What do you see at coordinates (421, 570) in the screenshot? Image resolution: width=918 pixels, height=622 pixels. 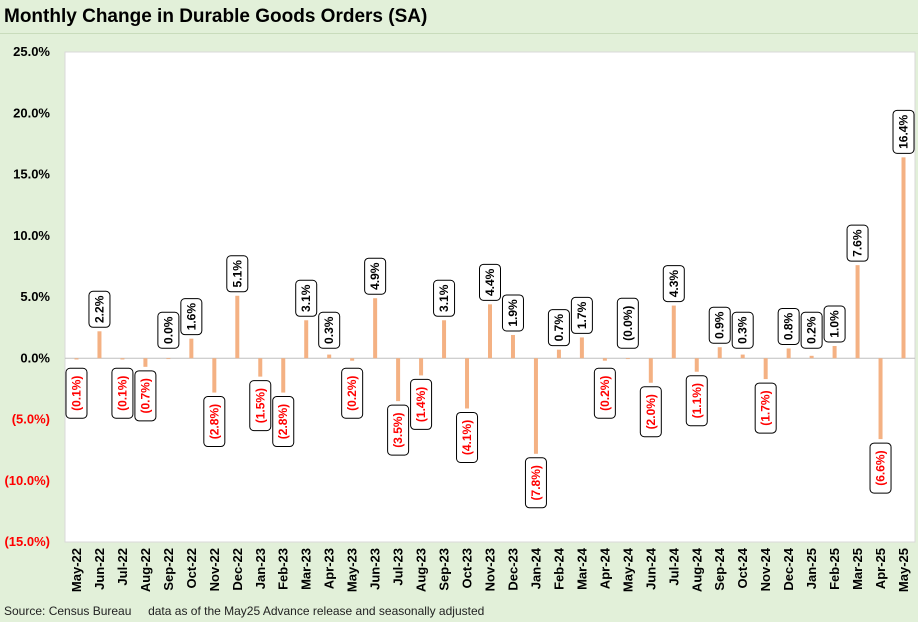 I see `x-tick-label: Aug-23` at bounding box center [421, 570].